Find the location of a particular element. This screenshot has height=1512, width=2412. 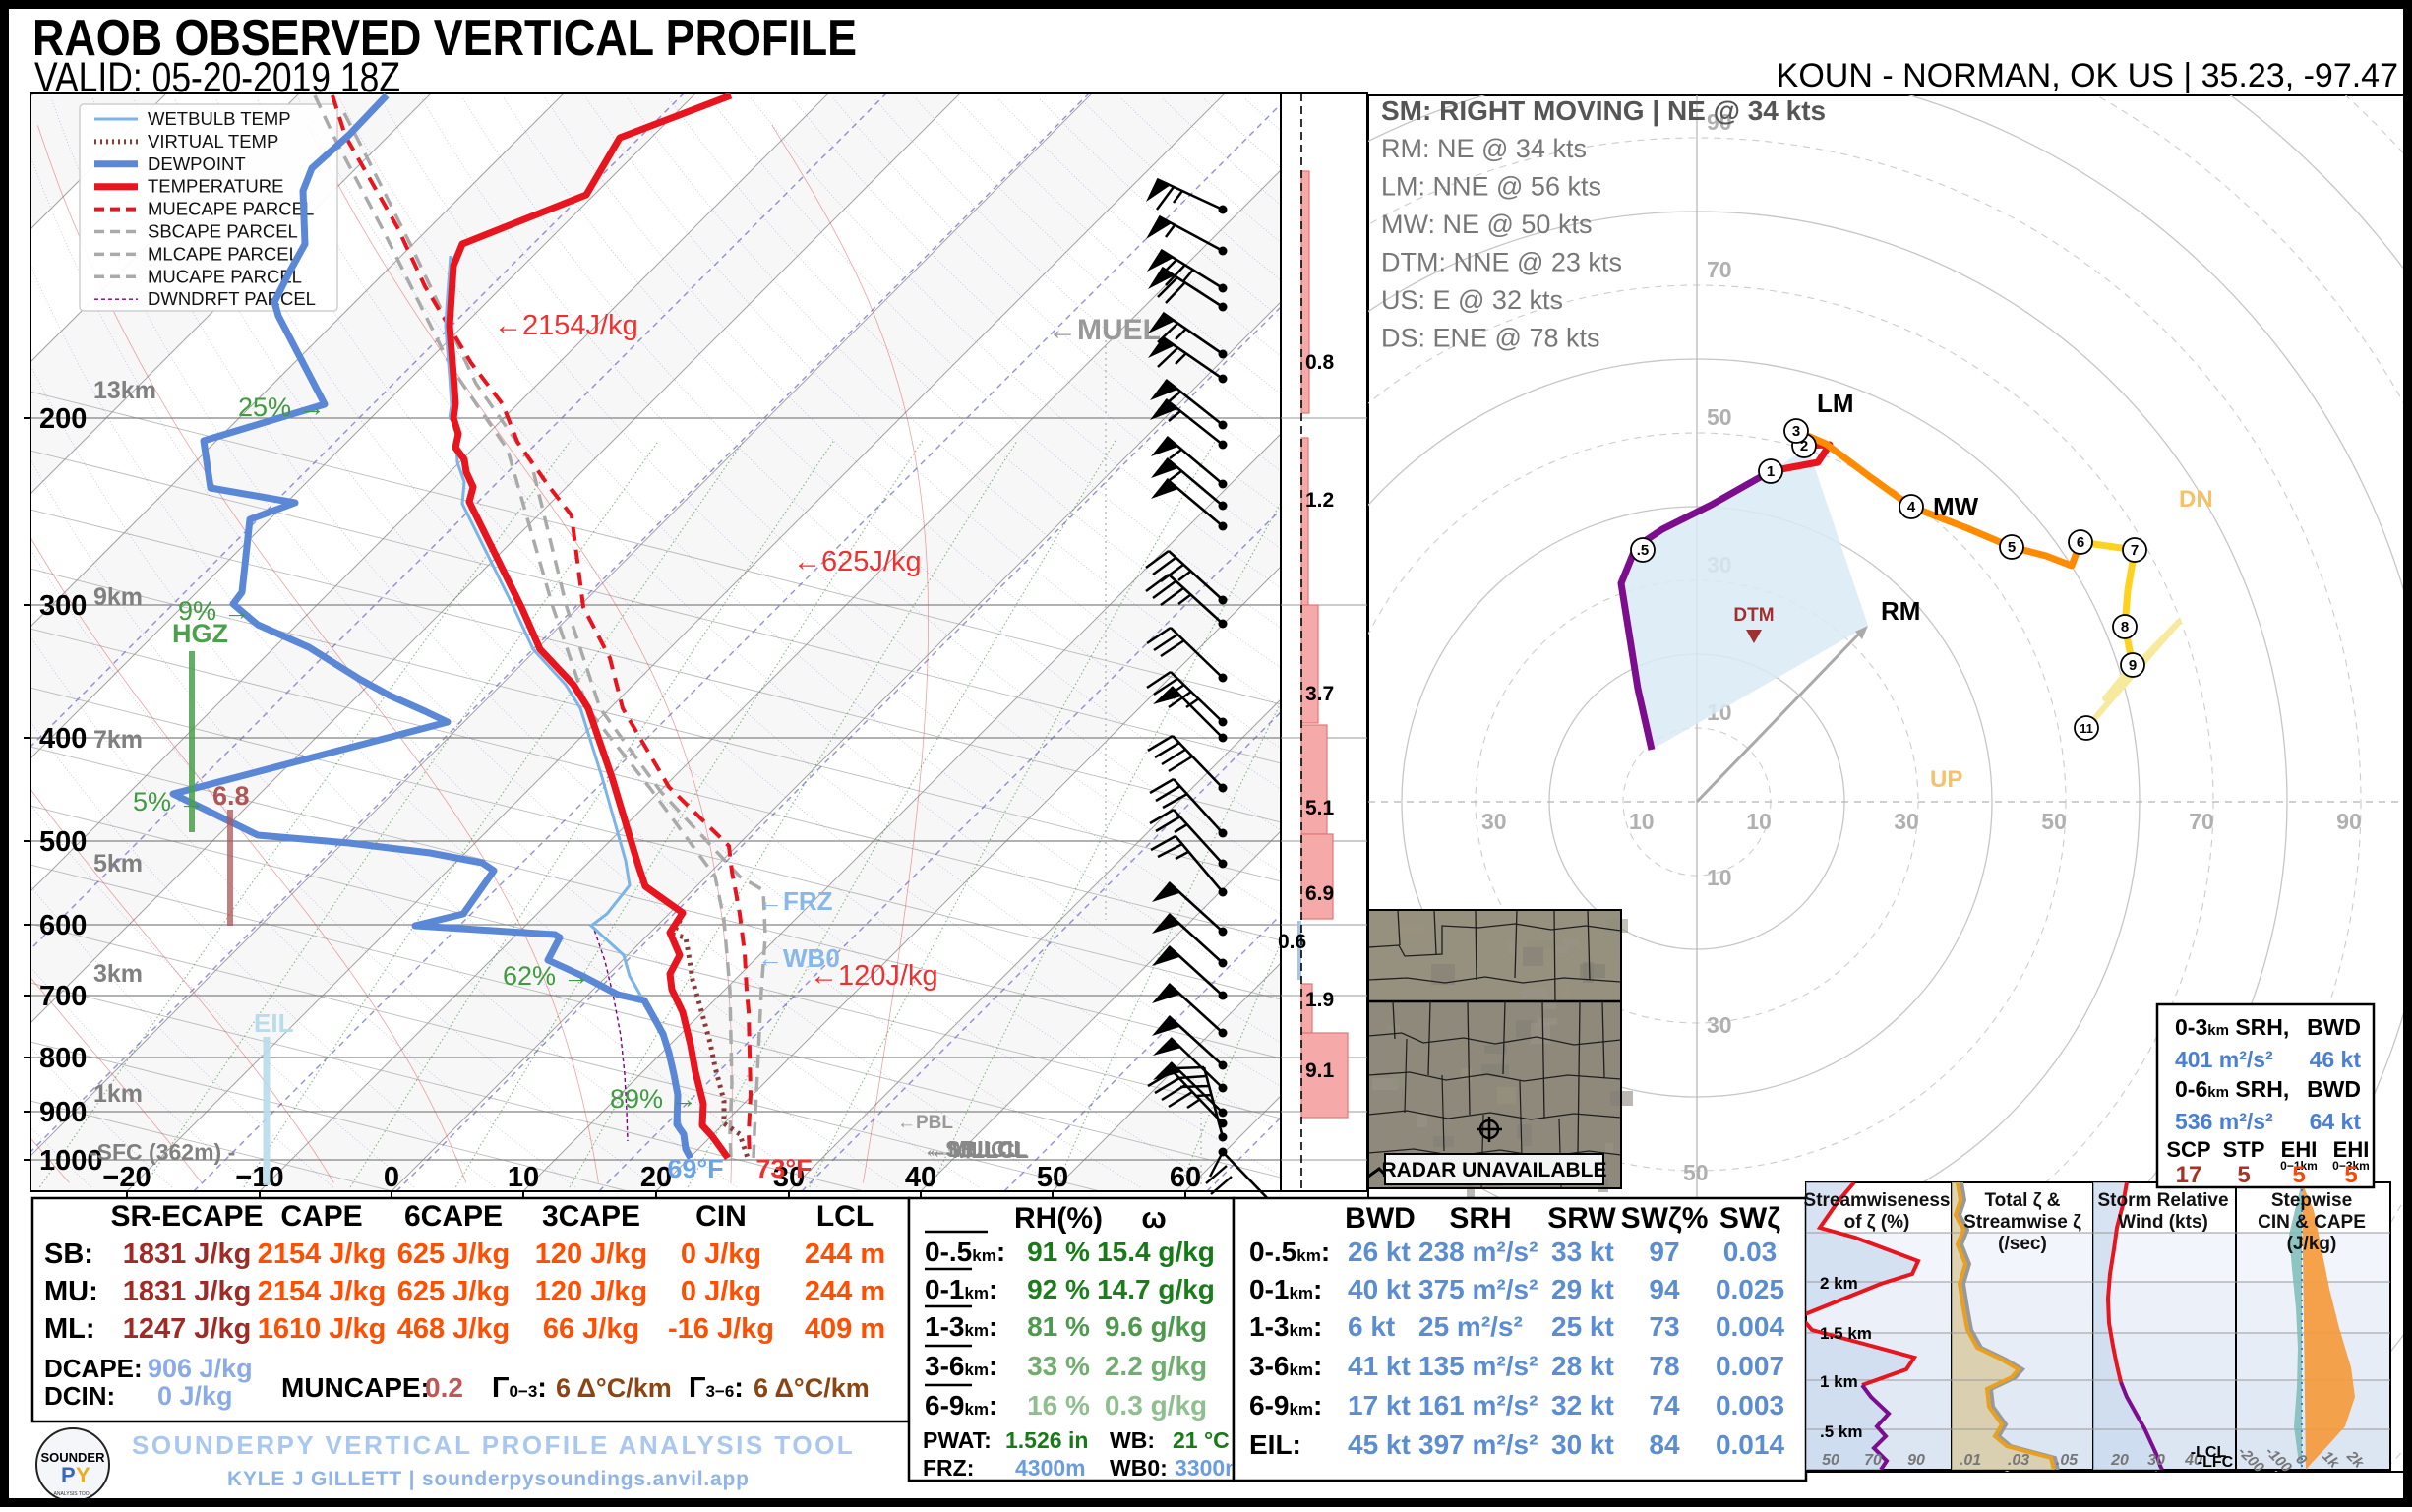

svg-text: P is located at coordinates (68, 1475).